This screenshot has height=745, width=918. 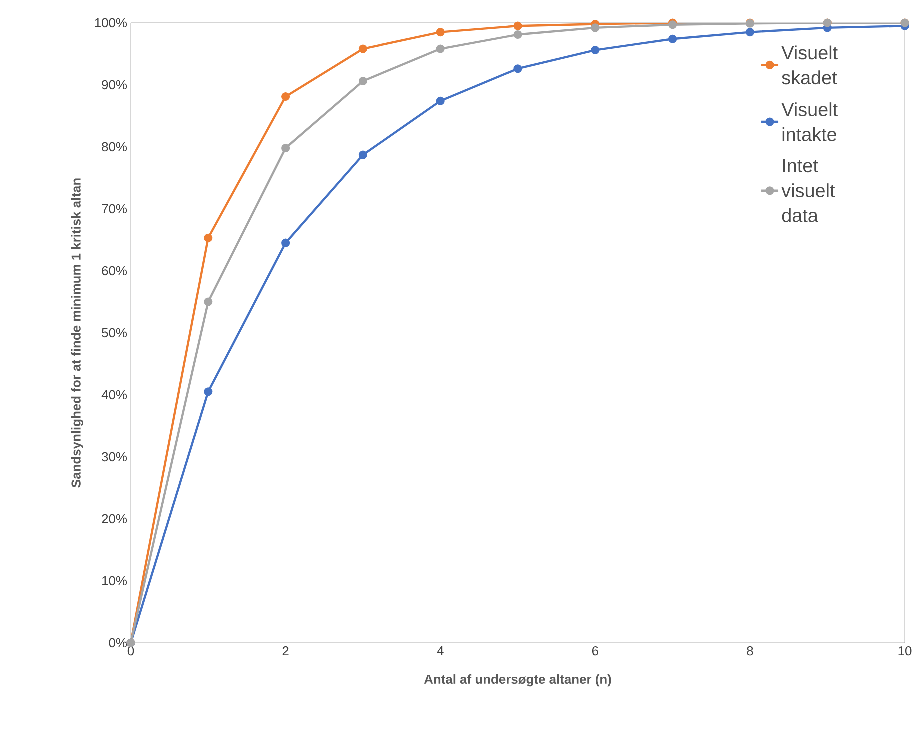 I want to click on y-tick-label: 30%, so click(x=115, y=457).